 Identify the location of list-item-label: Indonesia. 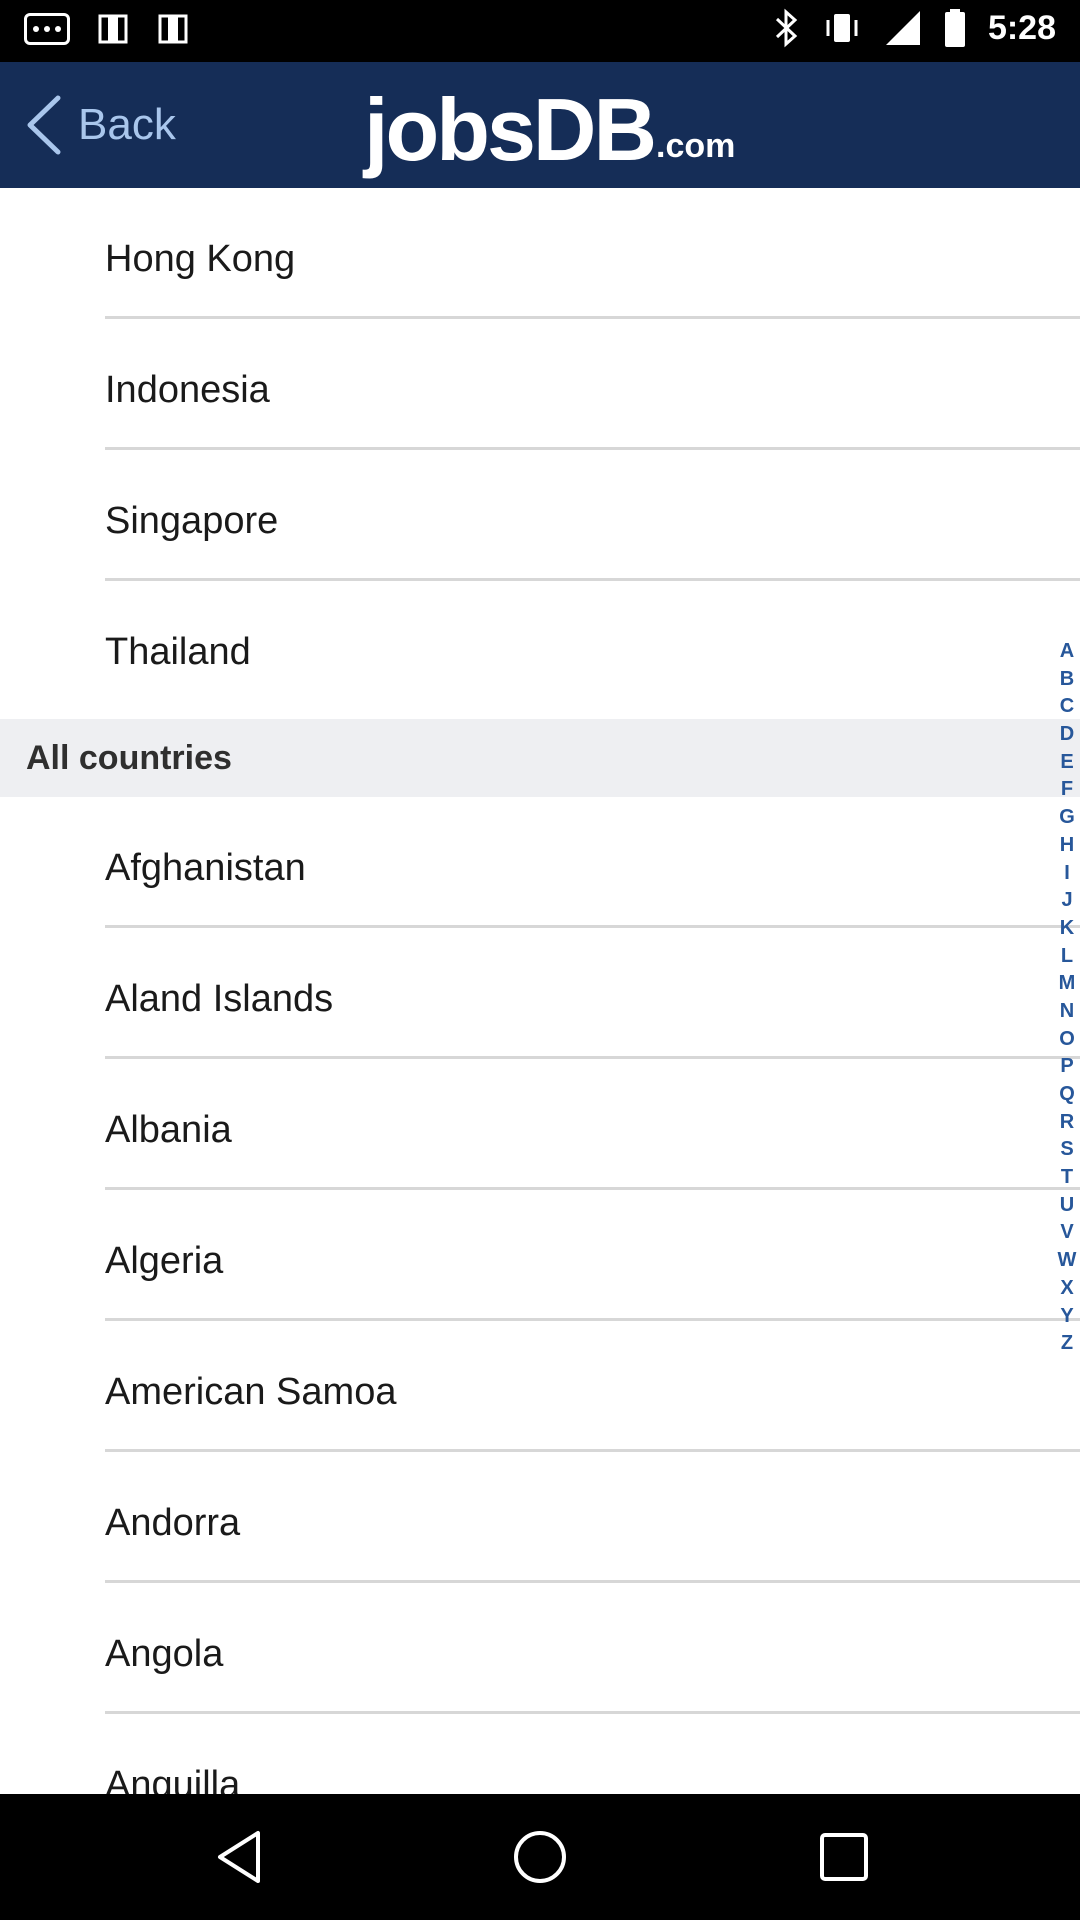
(187, 390).